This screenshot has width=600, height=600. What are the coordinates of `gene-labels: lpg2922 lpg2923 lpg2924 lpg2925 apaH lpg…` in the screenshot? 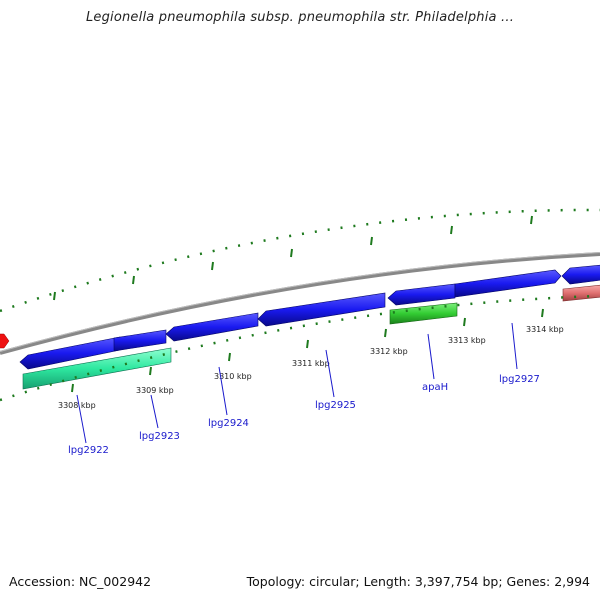 It's located at (304, 415).